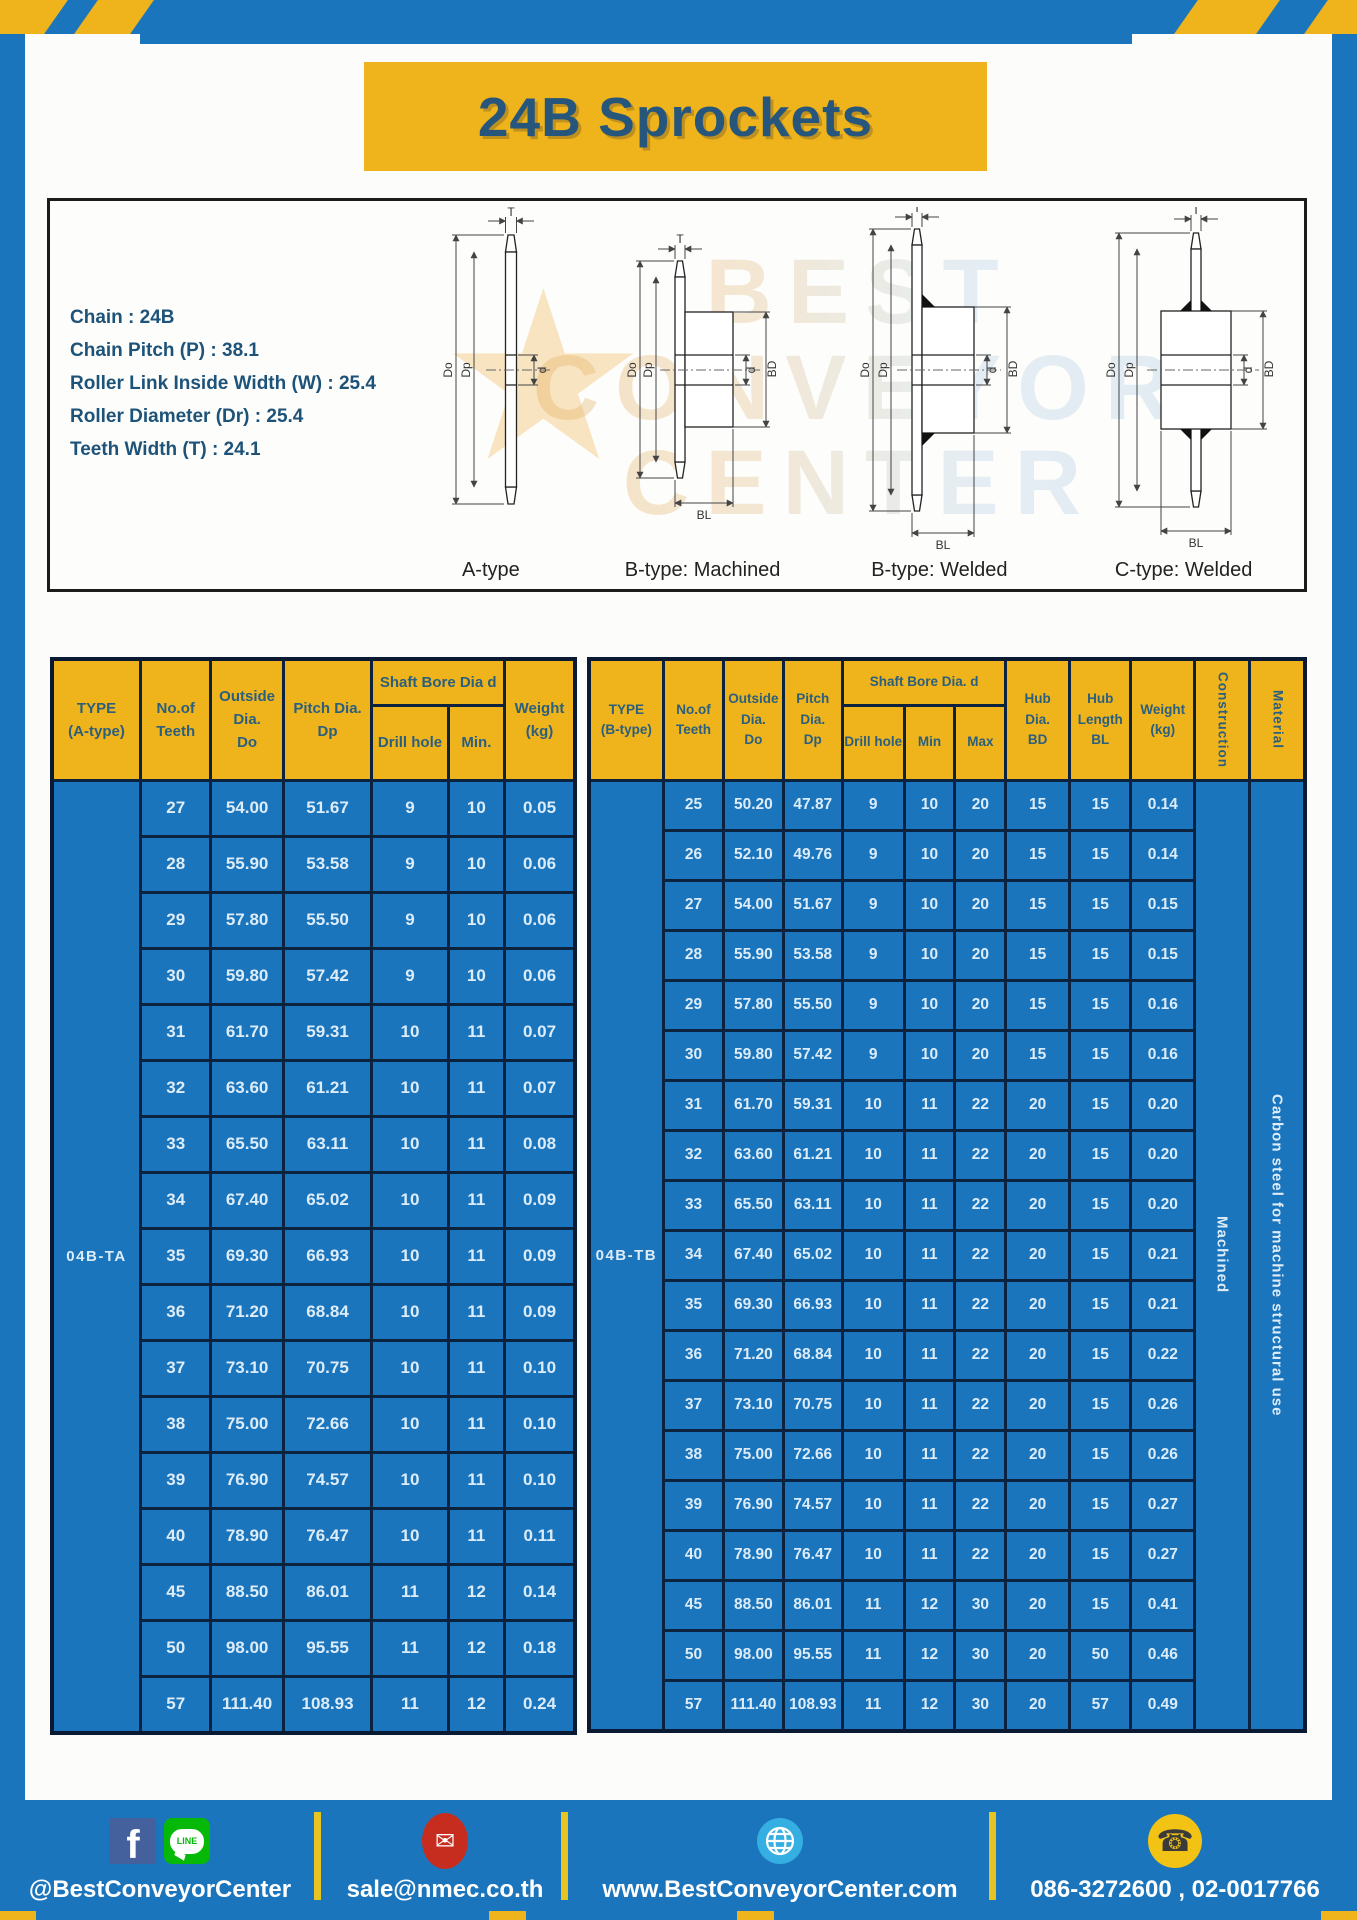 The width and height of the screenshot is (1357, 1920). What do you see at coordinates (1183, 394) in the screenshot?
I see `c-type-welded-diagram: T Do Dp d BD` at bounding box center [1183, 394].